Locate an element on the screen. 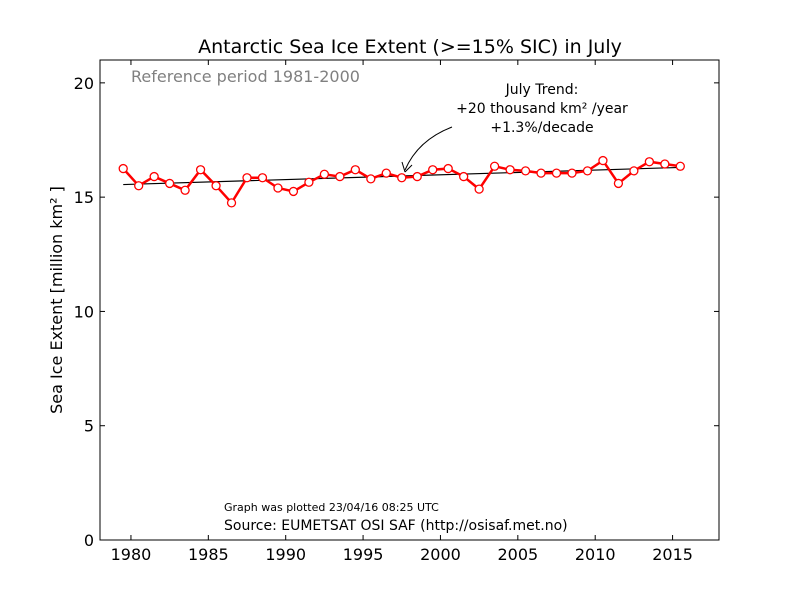 Image resolution: width=800 pixels, height=600 pixels. trend-arrowhead is located at coordinates (407, 167).